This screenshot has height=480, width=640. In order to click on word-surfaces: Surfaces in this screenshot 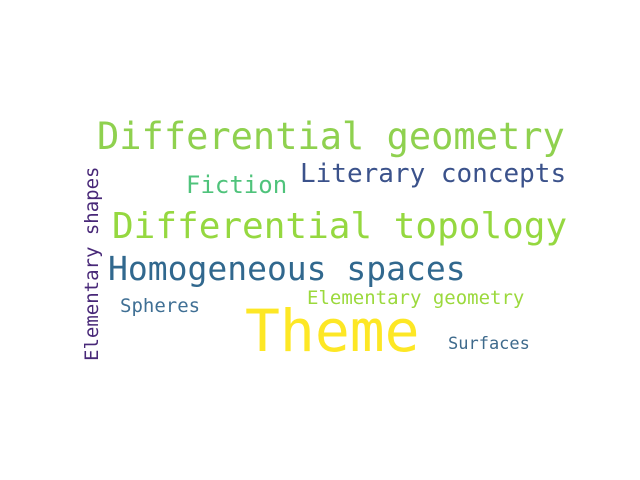, I will do `click(489, 344)`.